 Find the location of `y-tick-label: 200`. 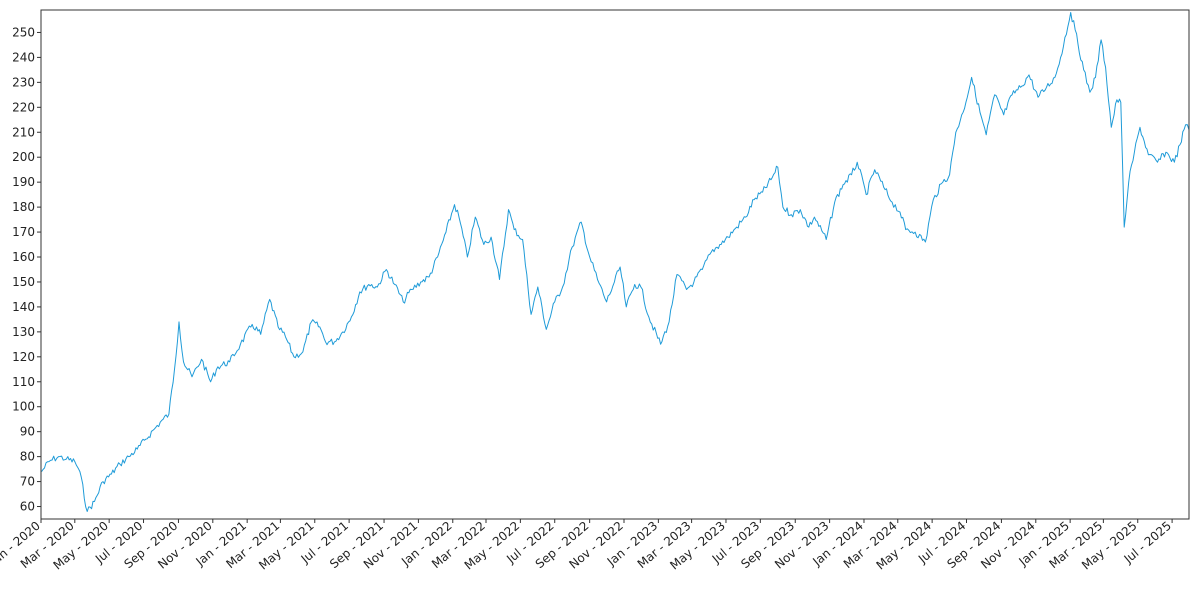

y-tick-label: 200 is located at coordinates (23, 157).